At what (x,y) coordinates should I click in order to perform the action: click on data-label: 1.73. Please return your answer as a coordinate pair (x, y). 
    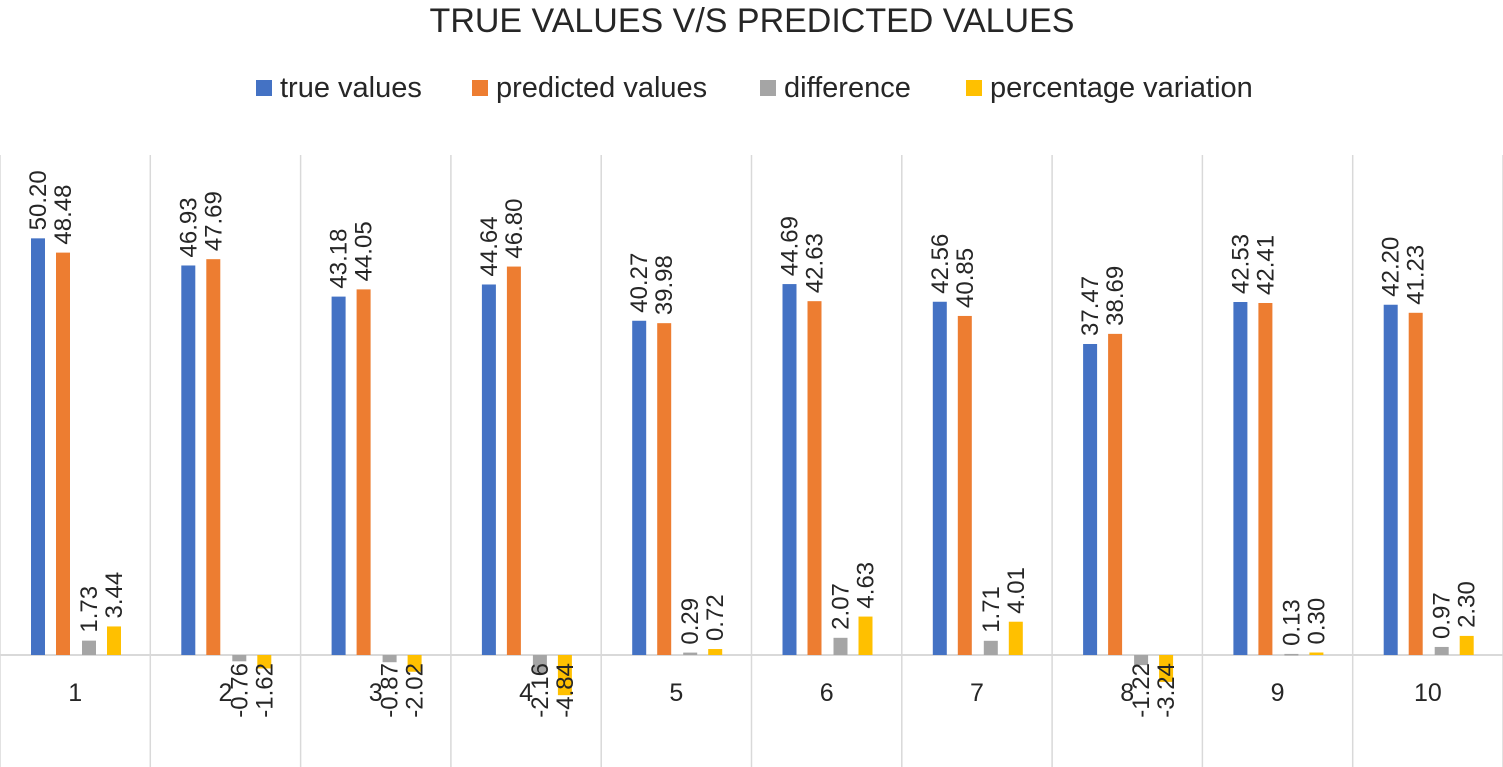
    Looking at the image, I should click on (89, 609).